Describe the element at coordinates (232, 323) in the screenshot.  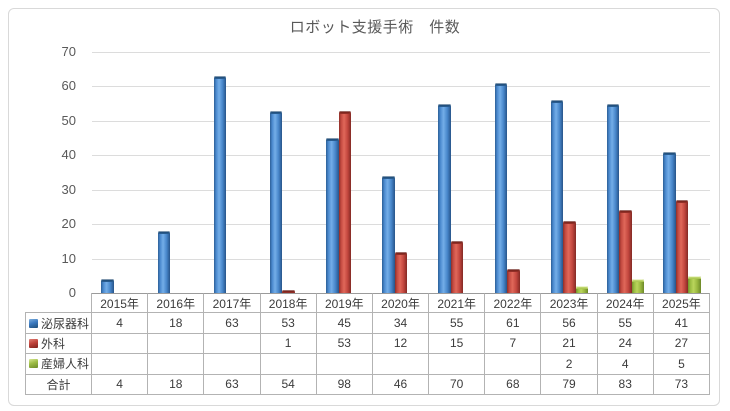
I see `table-value-cell: 63` at that location.